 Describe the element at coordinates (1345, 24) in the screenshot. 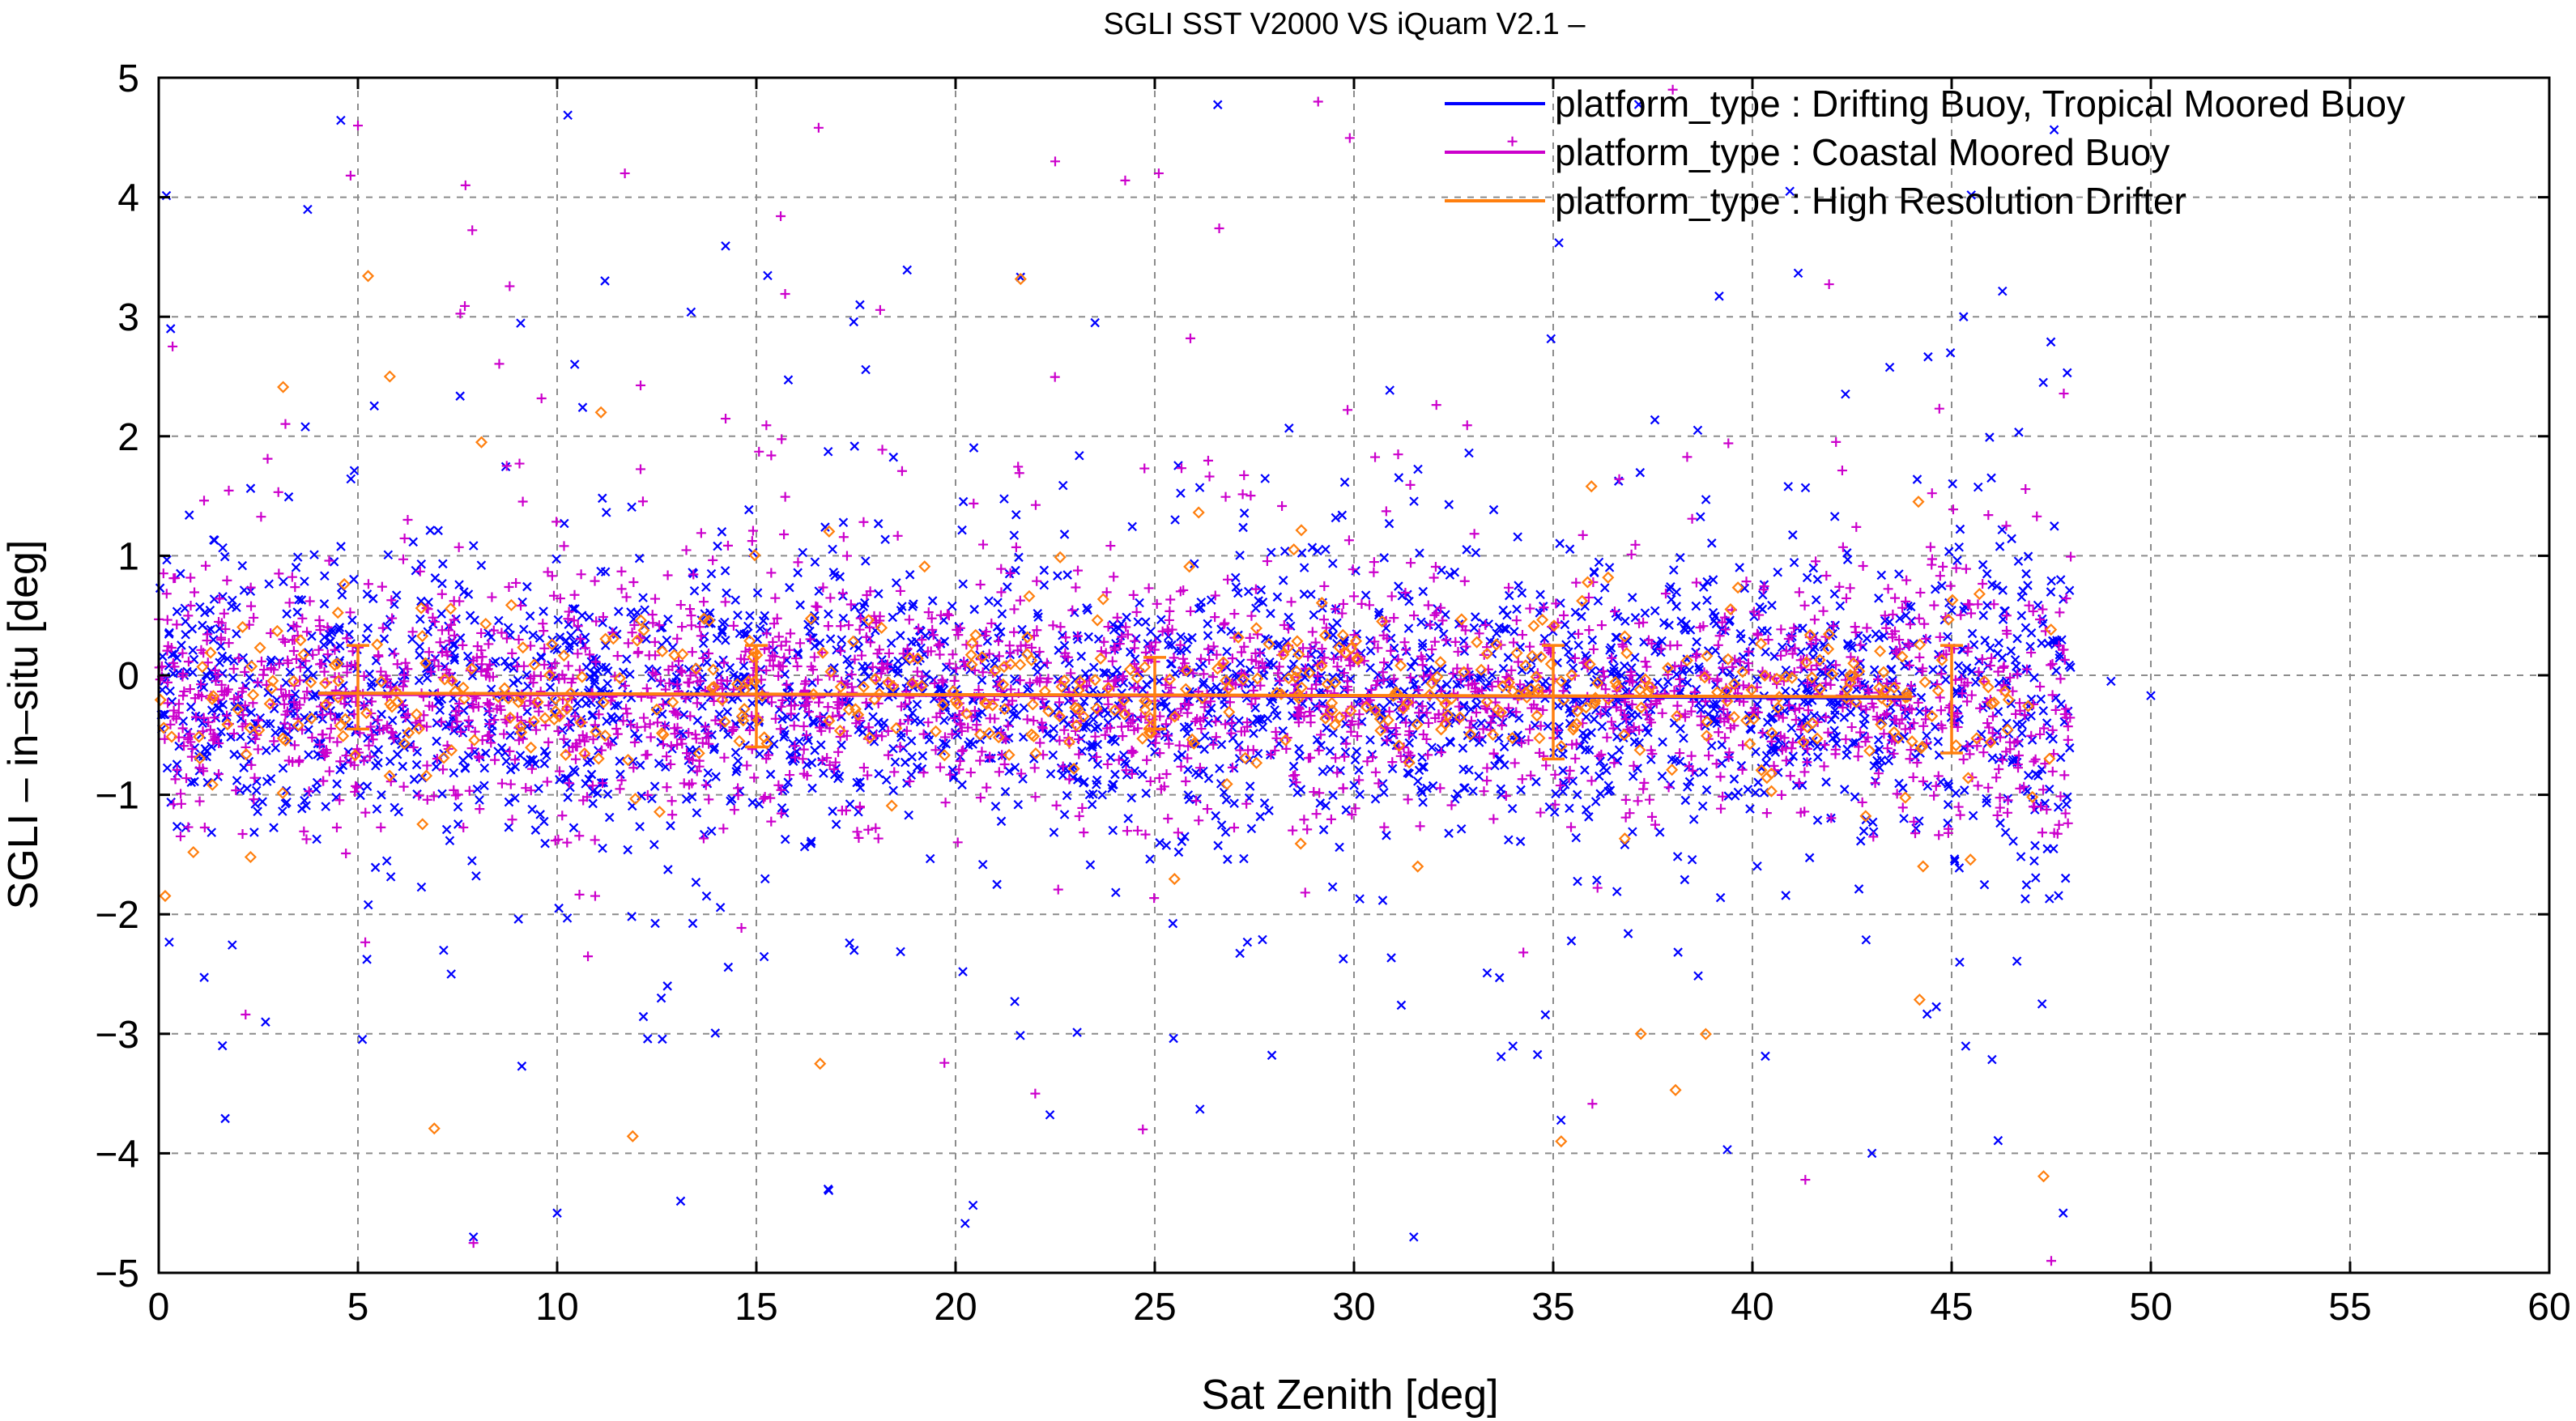

I see `chart-title: SGLI SST V2000 VS iQuam V2.1 –` at that location.